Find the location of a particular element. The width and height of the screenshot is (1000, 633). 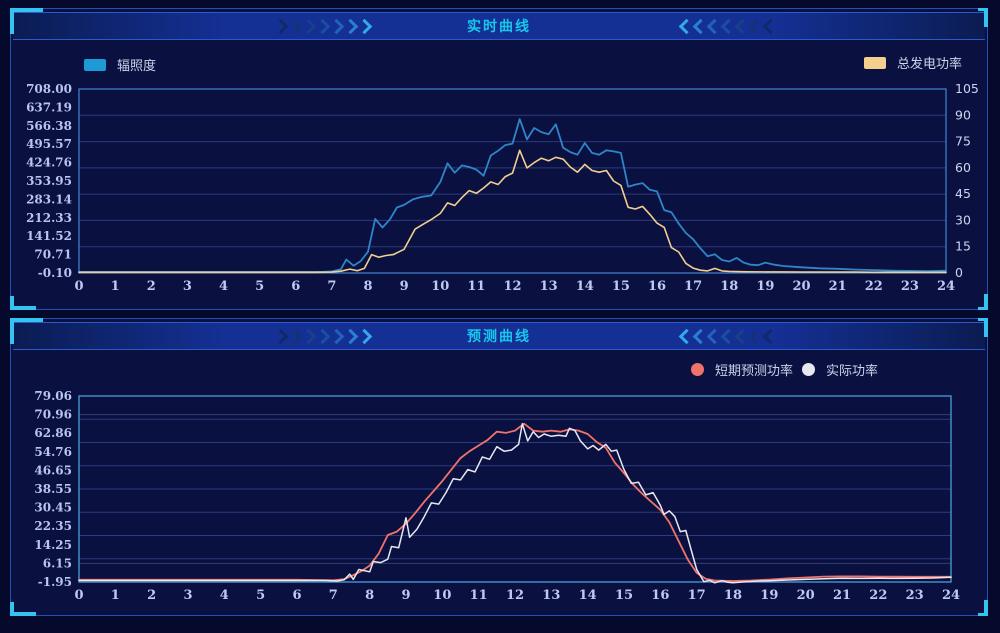

svg-text: 38.55 is located at coordinates (53, 489).